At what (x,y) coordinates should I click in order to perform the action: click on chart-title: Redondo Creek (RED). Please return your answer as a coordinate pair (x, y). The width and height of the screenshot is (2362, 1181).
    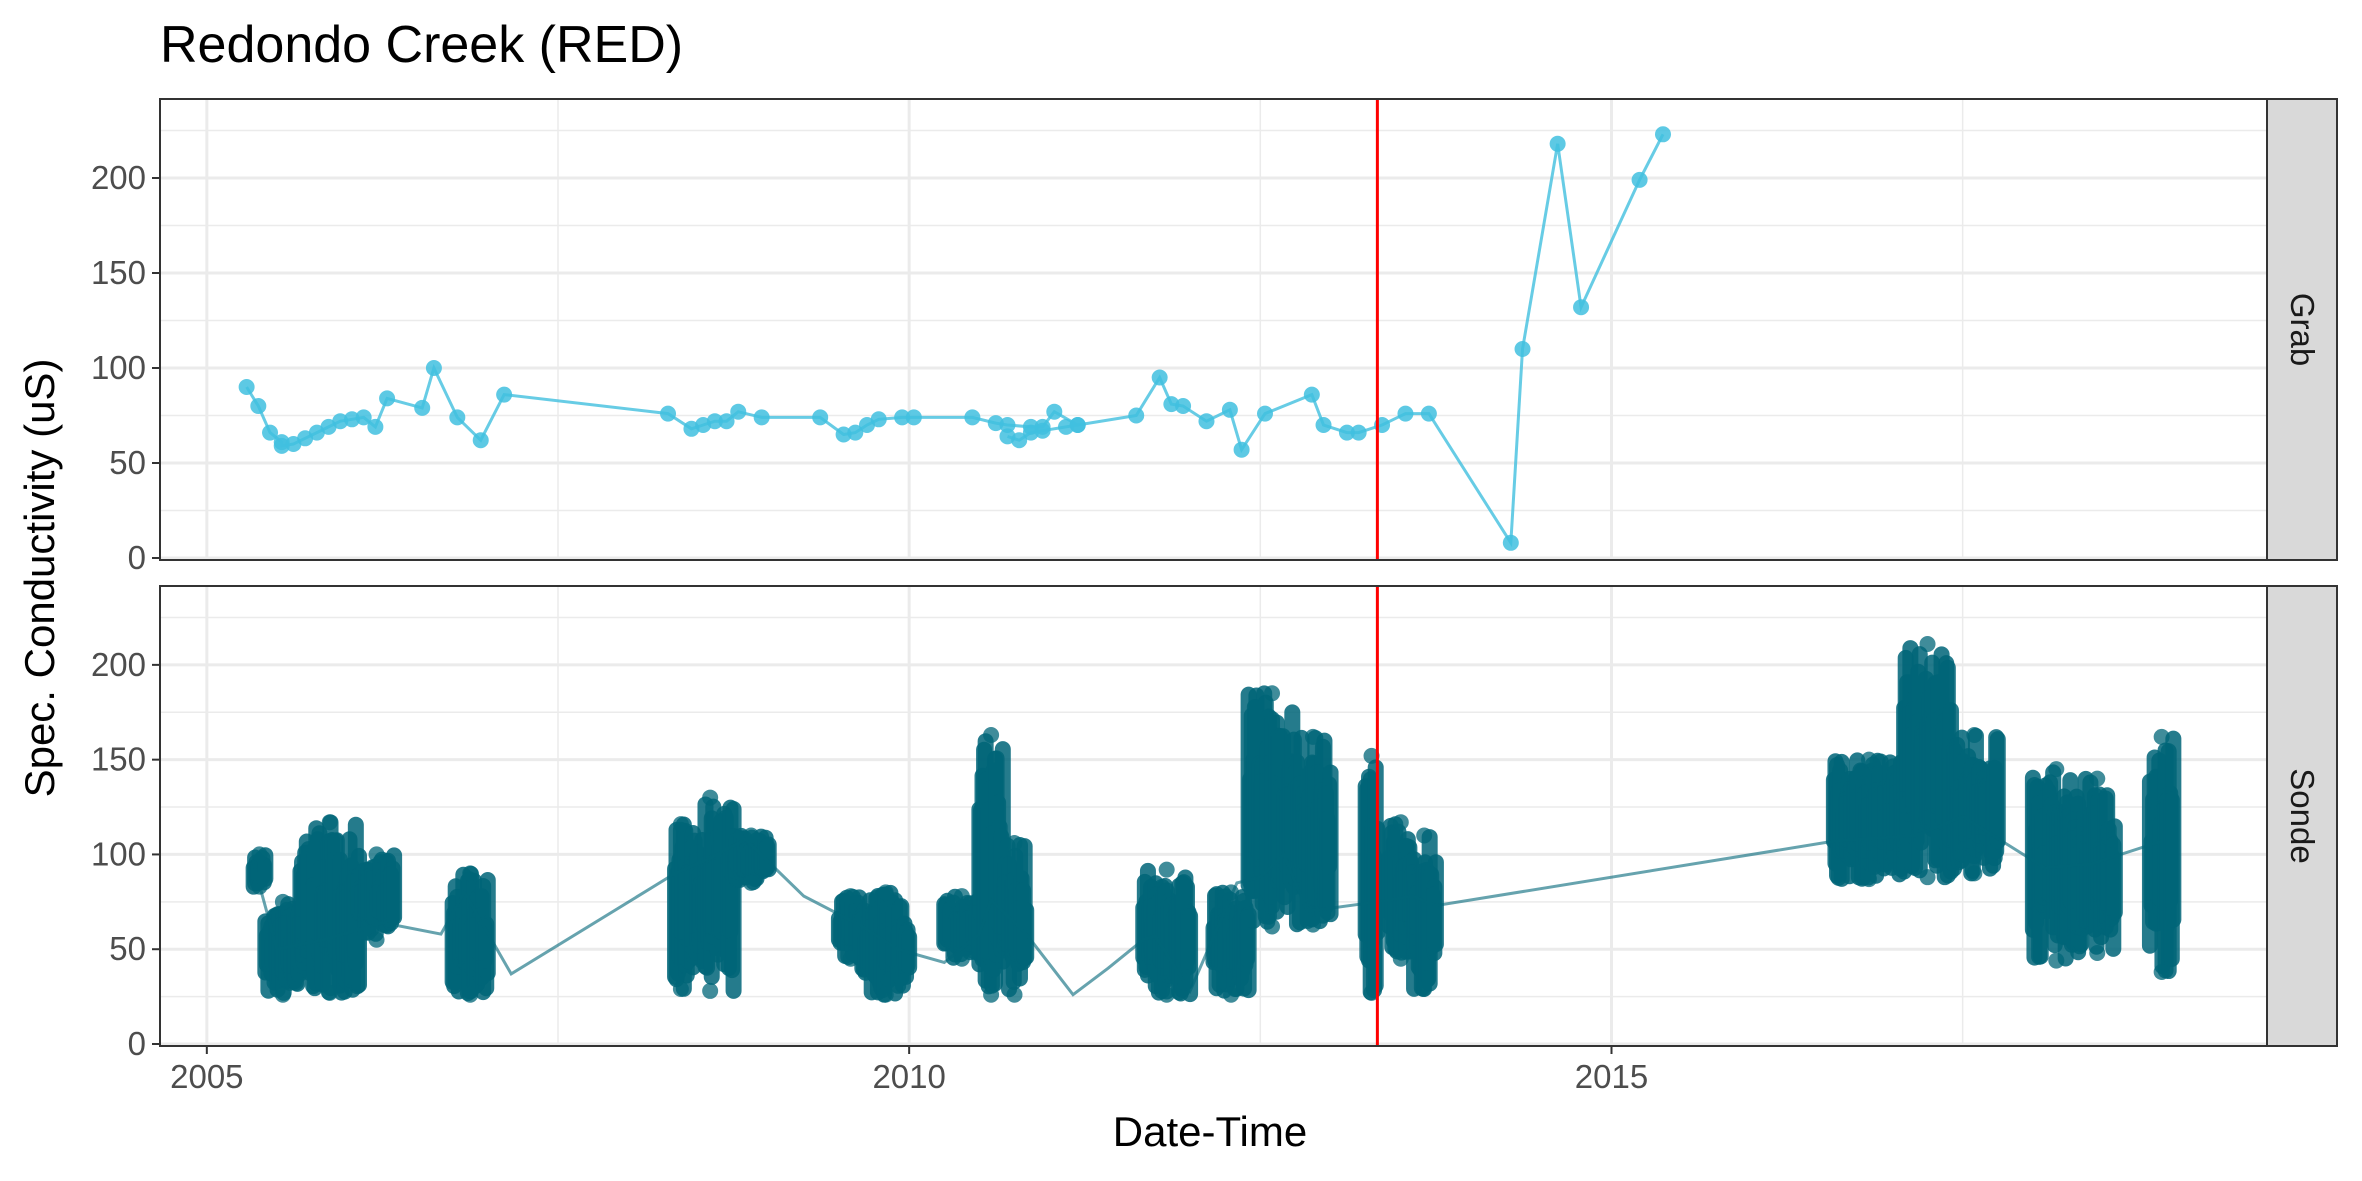
    Looking at the image, I should click on (421, 45).